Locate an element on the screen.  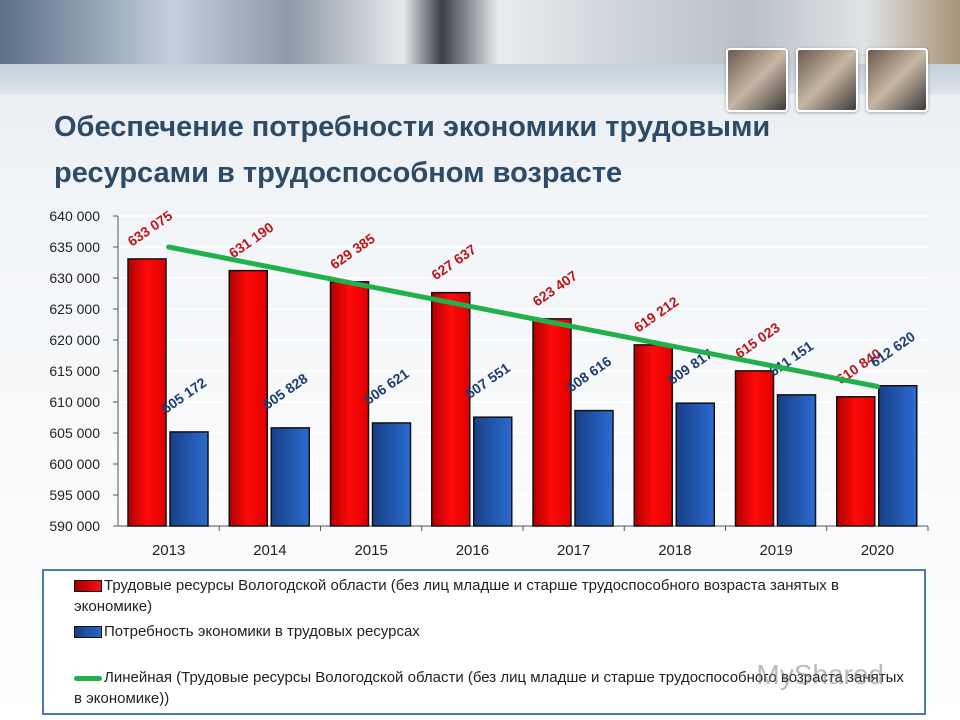
x-tick-label: 2017 is located at coordinates (573, 550).